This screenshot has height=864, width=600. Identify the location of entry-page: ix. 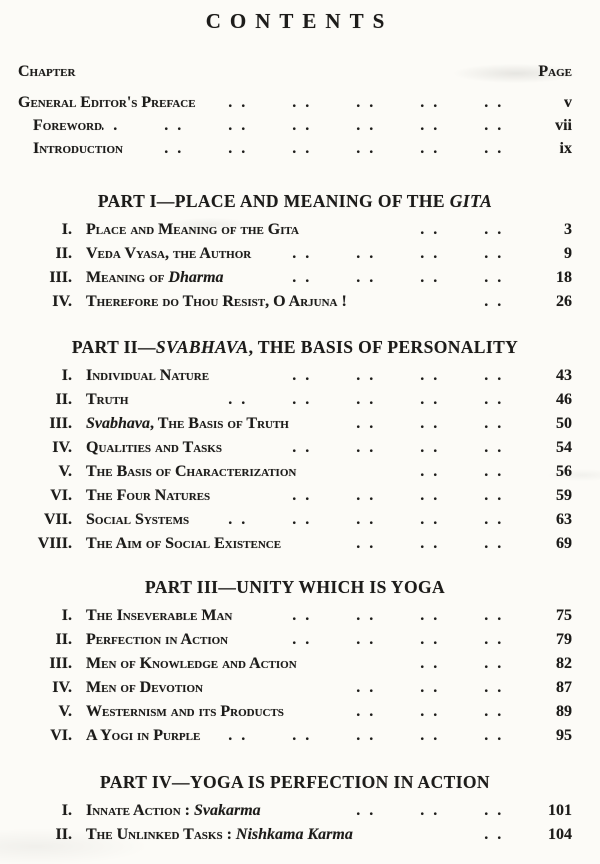
(565, 148).